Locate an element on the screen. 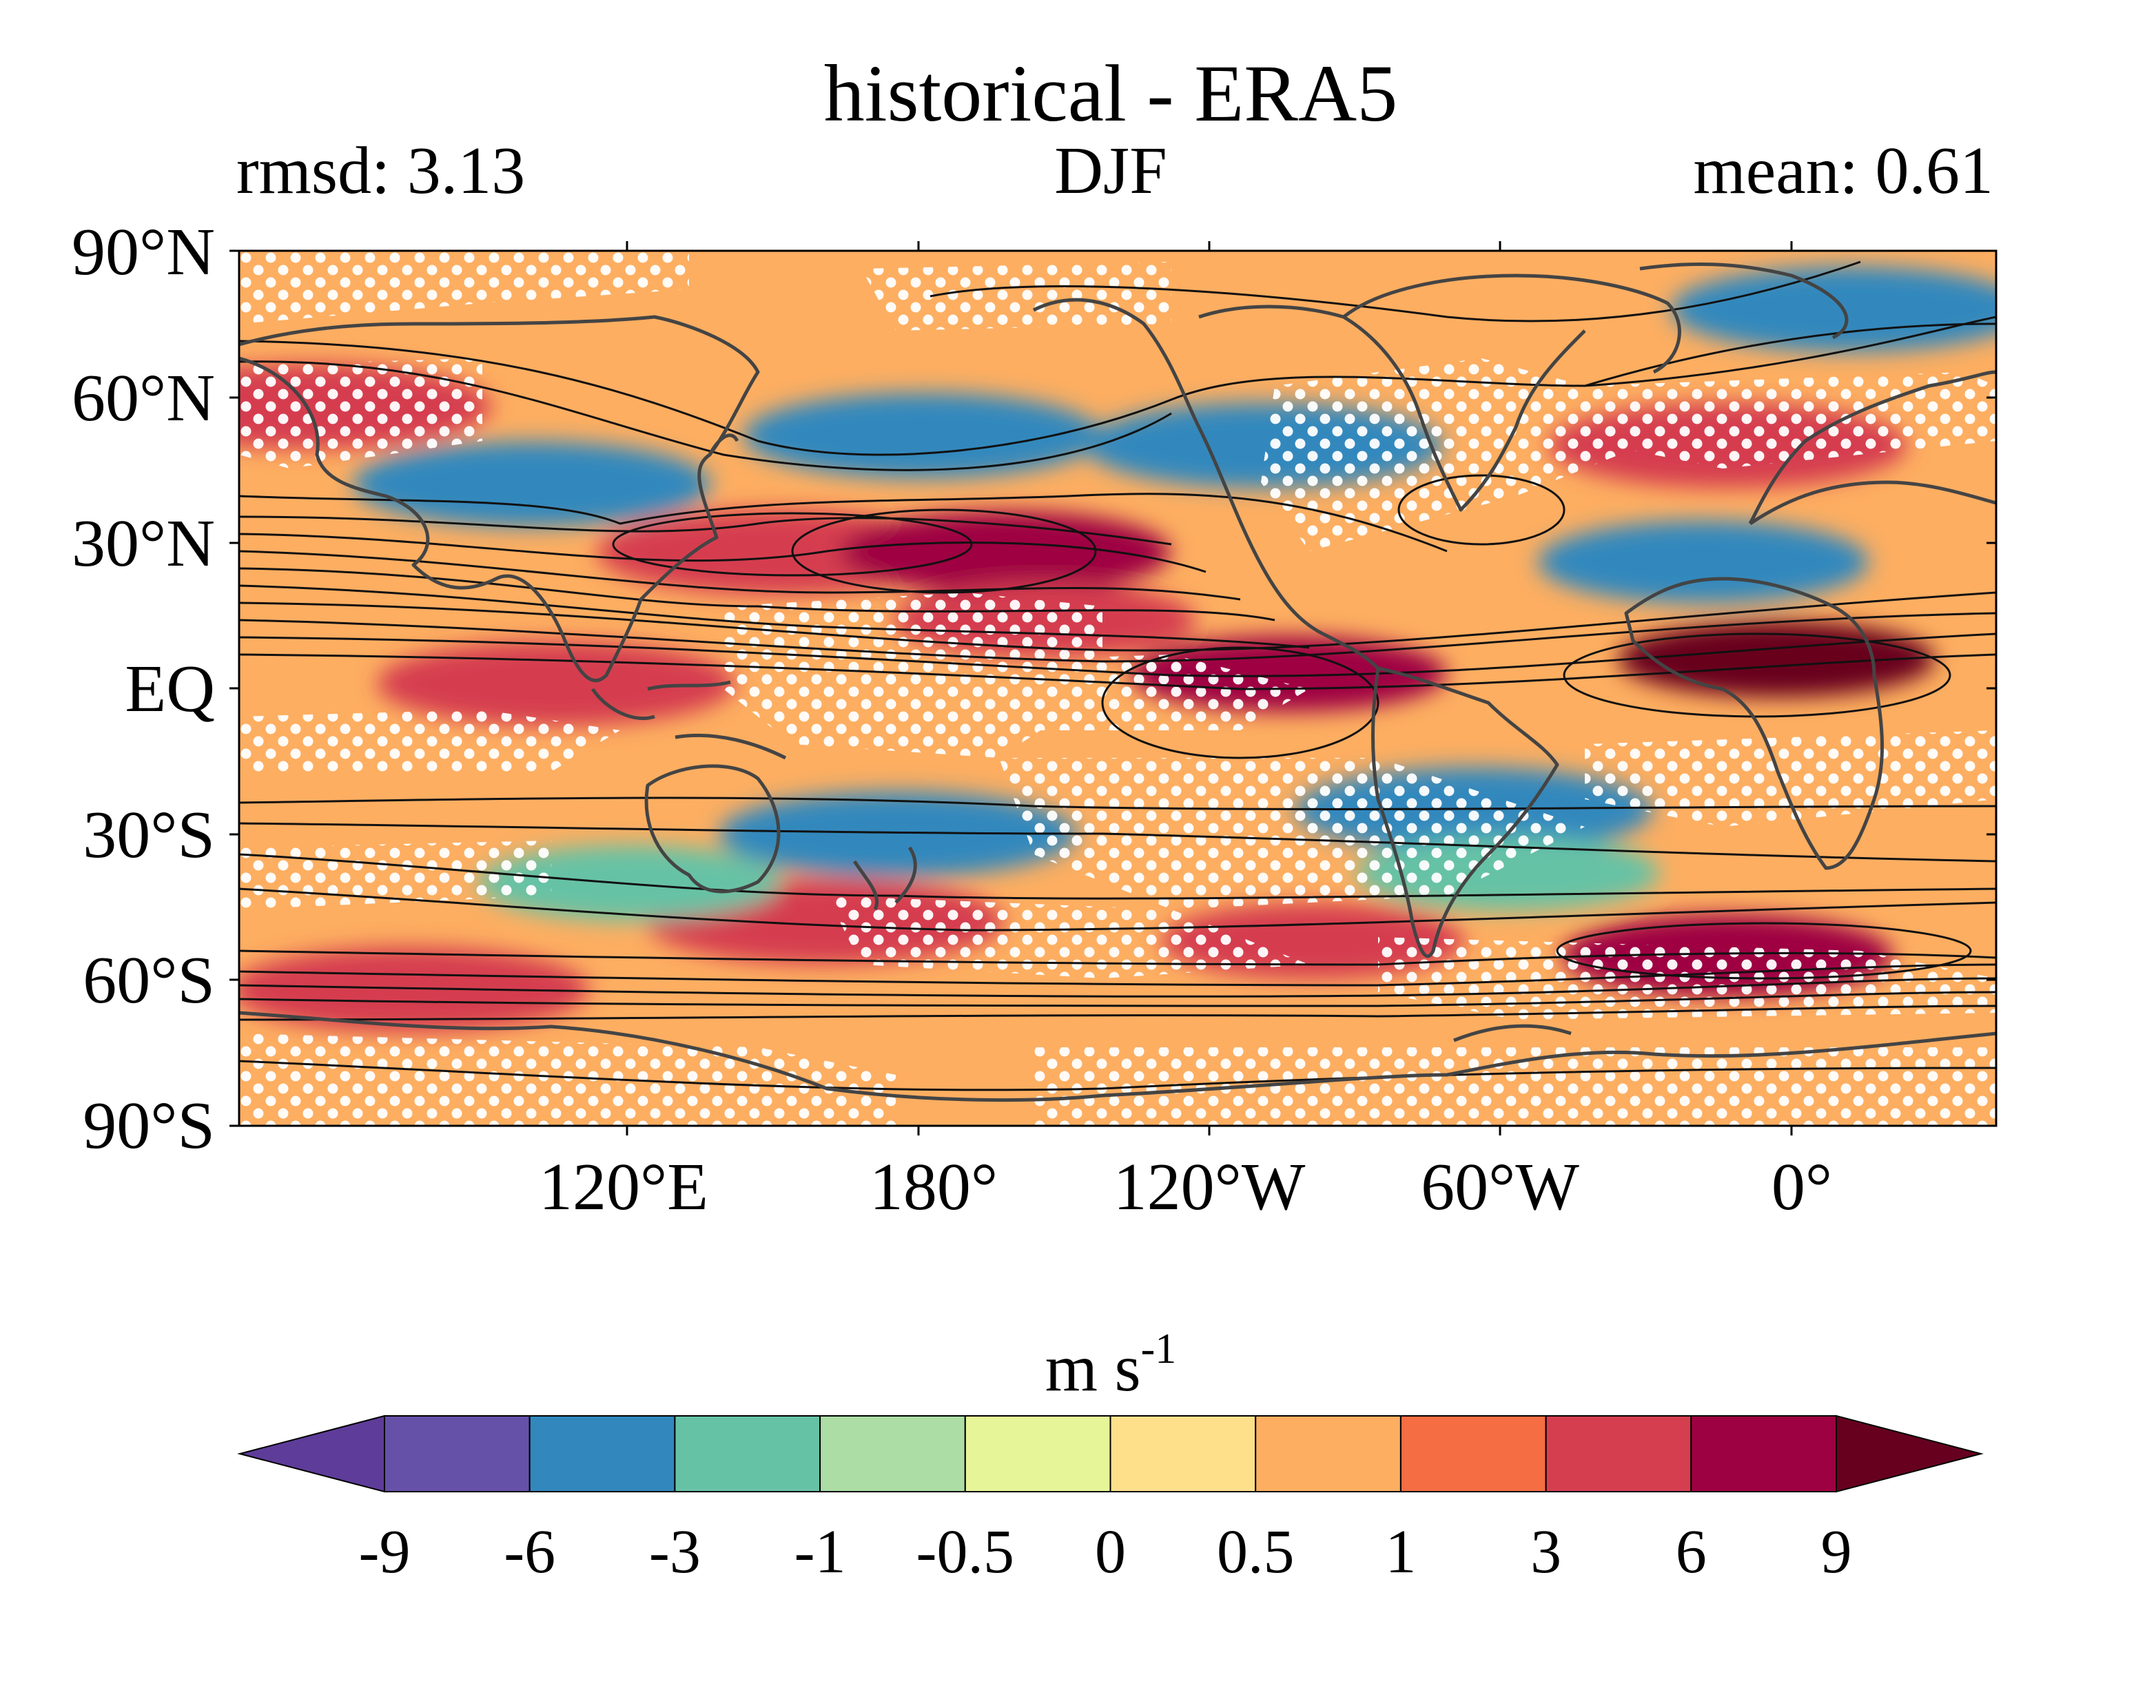 Image resolution: width=2156 pixels, height=1708 pixels. colorbar-tick-label: 9 is located at coordinates (1836, 1552).